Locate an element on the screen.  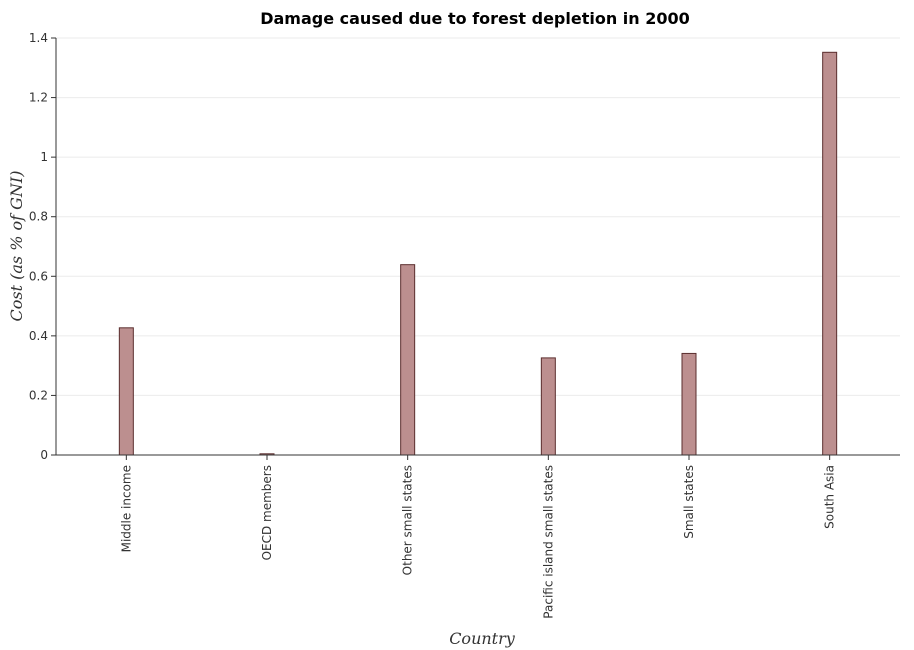
x-tick-label: OECD members is located at coordinates (267, 512).